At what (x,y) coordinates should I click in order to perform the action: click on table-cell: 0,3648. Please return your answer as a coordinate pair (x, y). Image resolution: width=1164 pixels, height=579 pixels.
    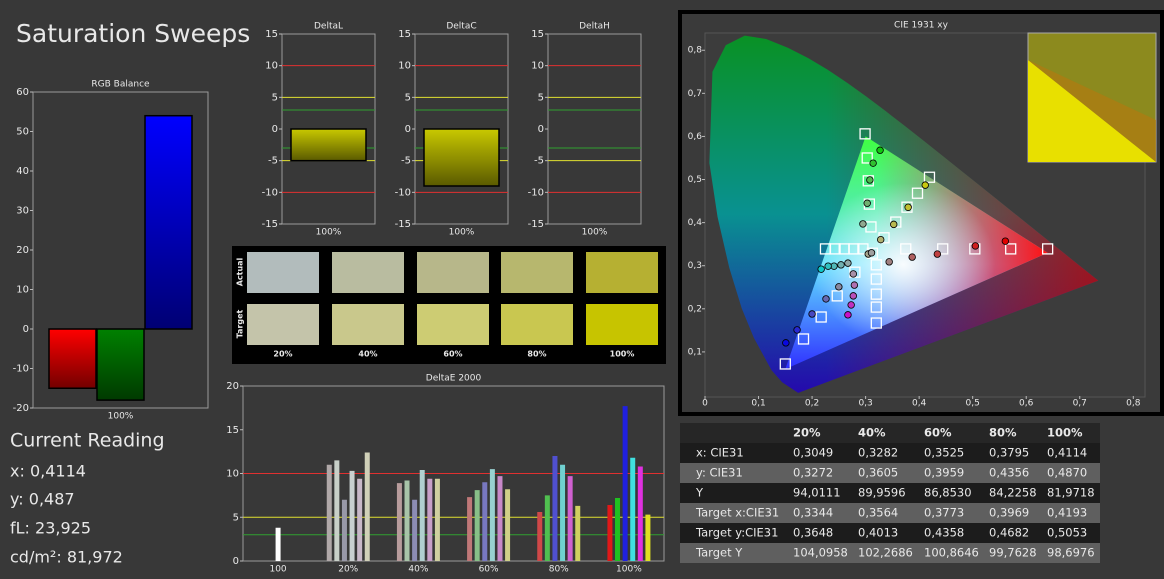
    Looking at the image, I should click on (813, 533).